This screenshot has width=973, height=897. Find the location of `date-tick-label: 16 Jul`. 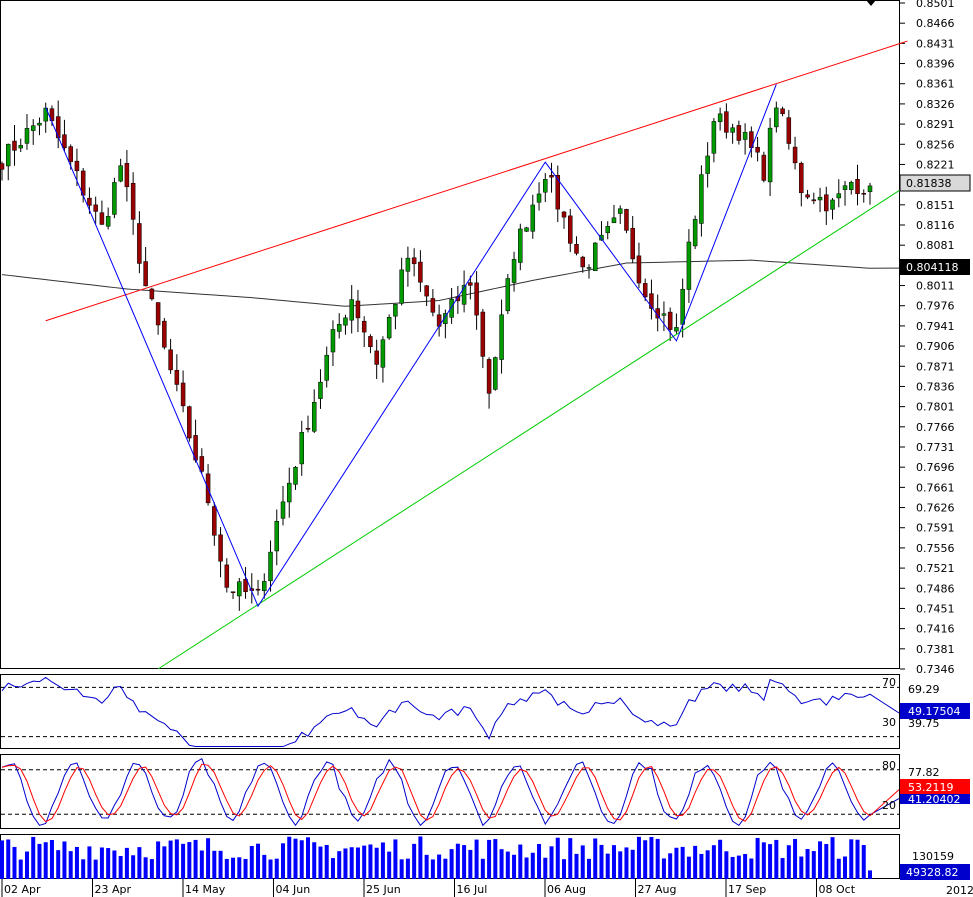

date-tick-label: 16 Jul is located at coordinates (472, 889).